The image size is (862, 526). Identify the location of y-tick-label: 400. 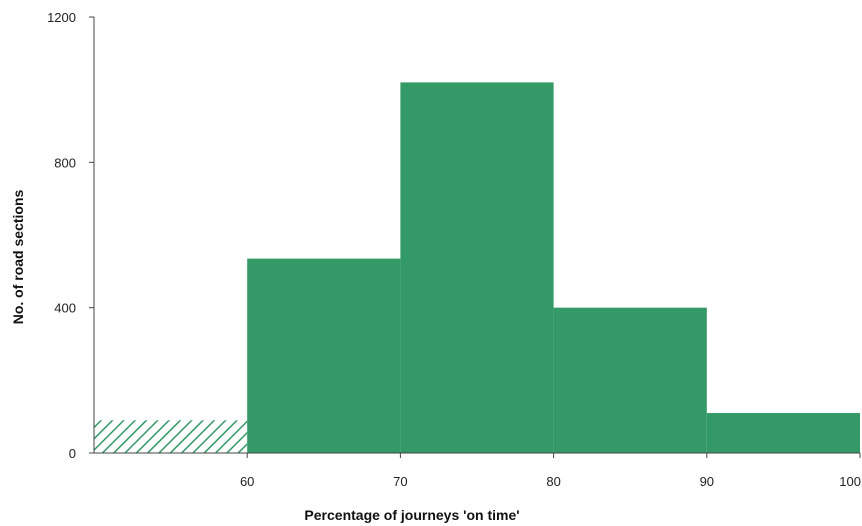
(65, 308).